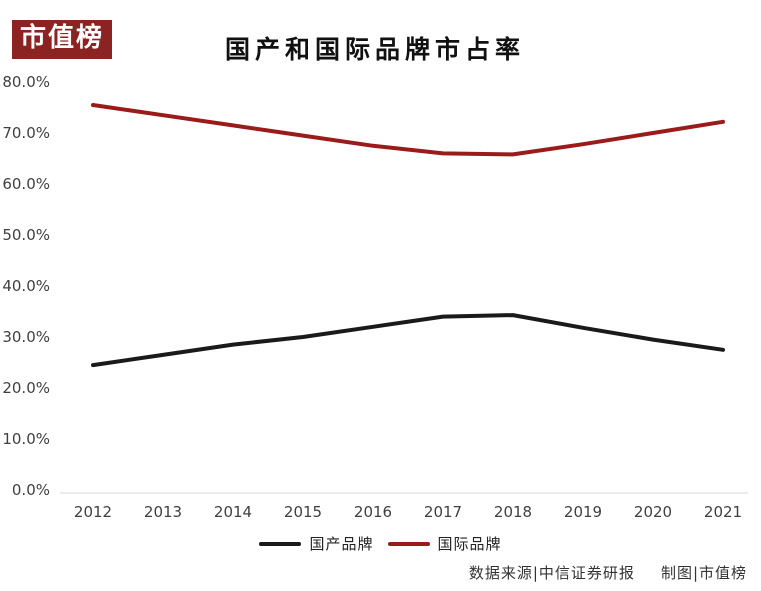 Image resolution: width=761 pixels, height=591 pixels. I want to click on y-axis-tick-label: 30.0%, so click(26, 337).